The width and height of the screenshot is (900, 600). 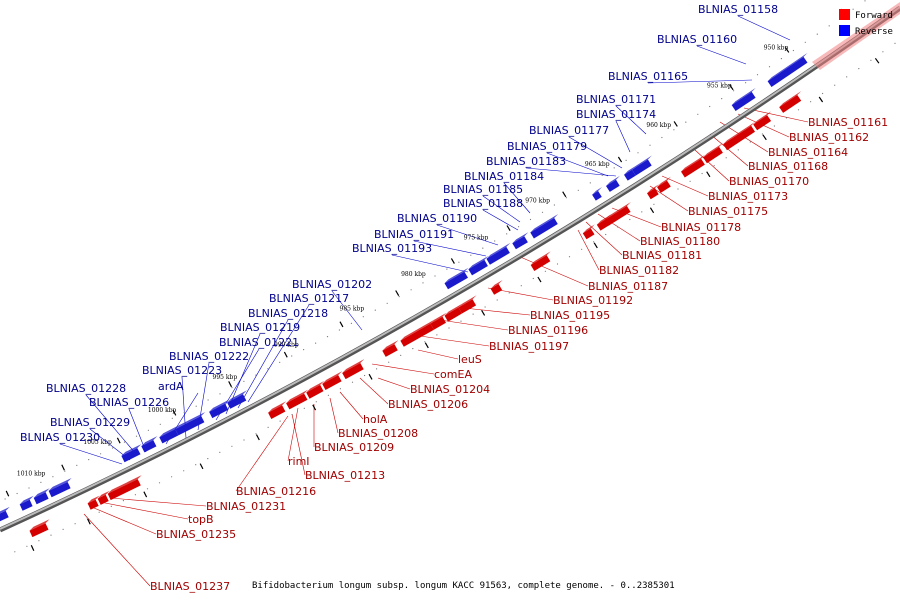 What do you see at coordinates (483, 189) in the screenshot?
I see `reverse-gene-label: BLNIAS_01185` at bounding box center [483, 189].